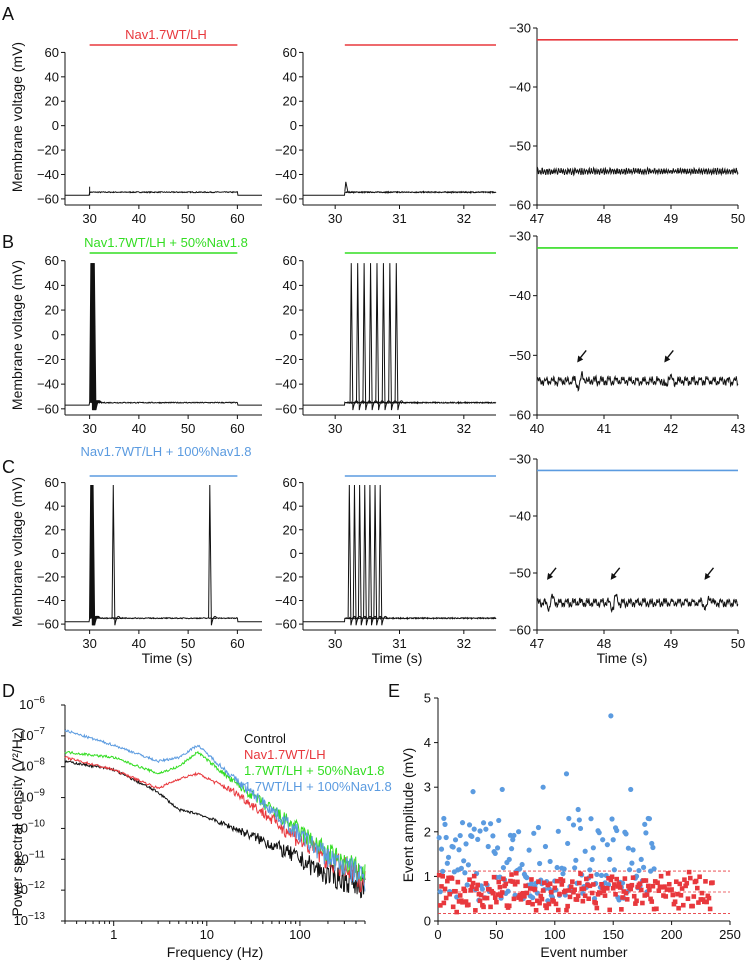 This screenshot has height=964, width=745. What do you see at coordinates (36, 885) in the screenshot?
I see `exponent: −12` at bounding box center [36, 885].